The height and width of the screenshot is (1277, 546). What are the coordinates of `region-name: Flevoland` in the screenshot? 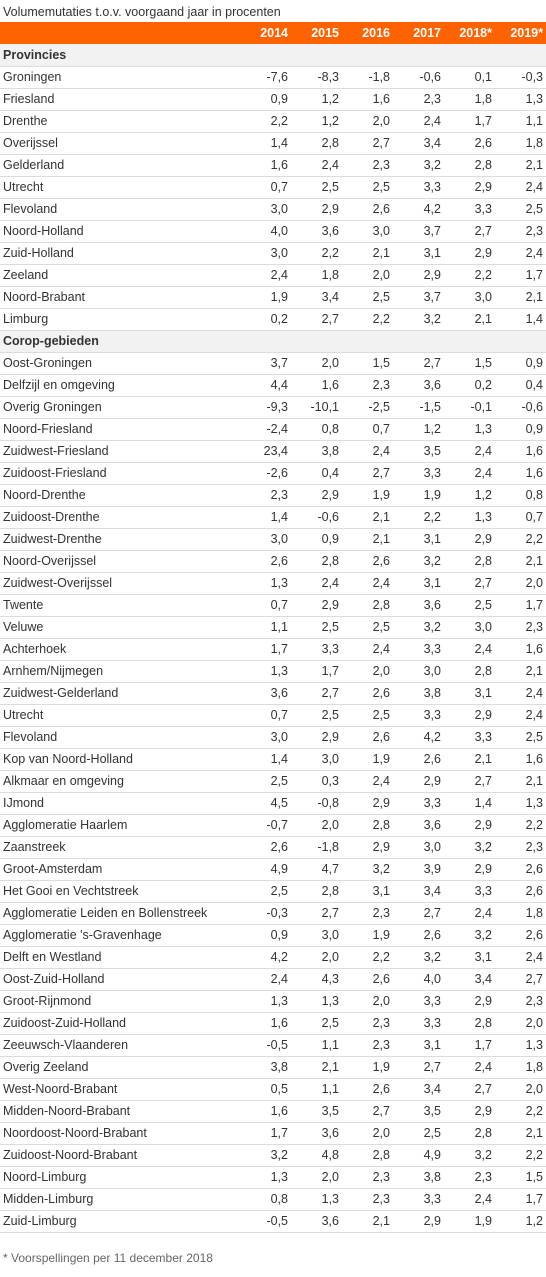 It's located at (120, 209).